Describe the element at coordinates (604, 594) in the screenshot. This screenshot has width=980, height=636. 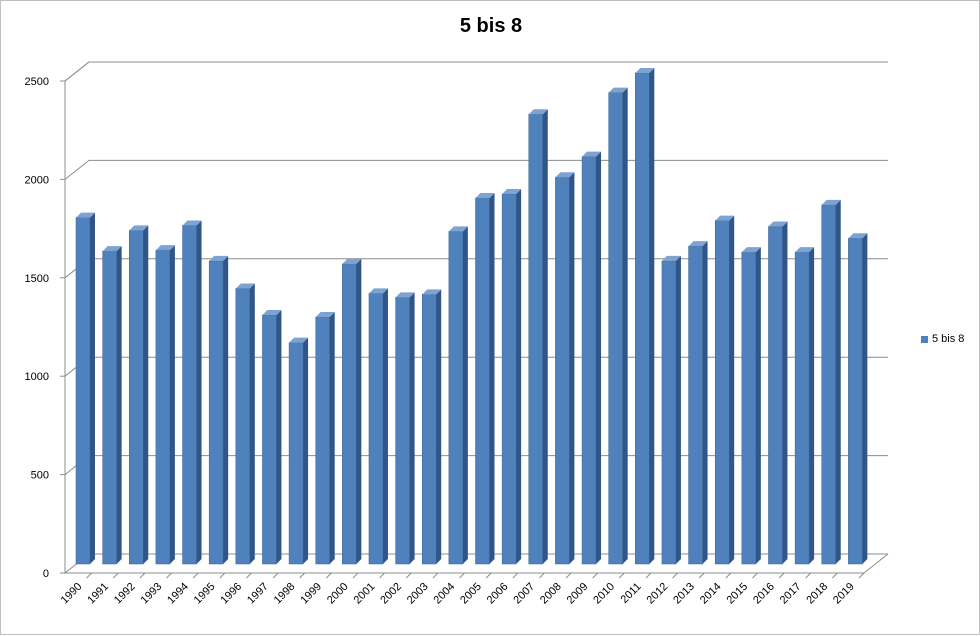
I see `x-tick-label: 2010` at that location.